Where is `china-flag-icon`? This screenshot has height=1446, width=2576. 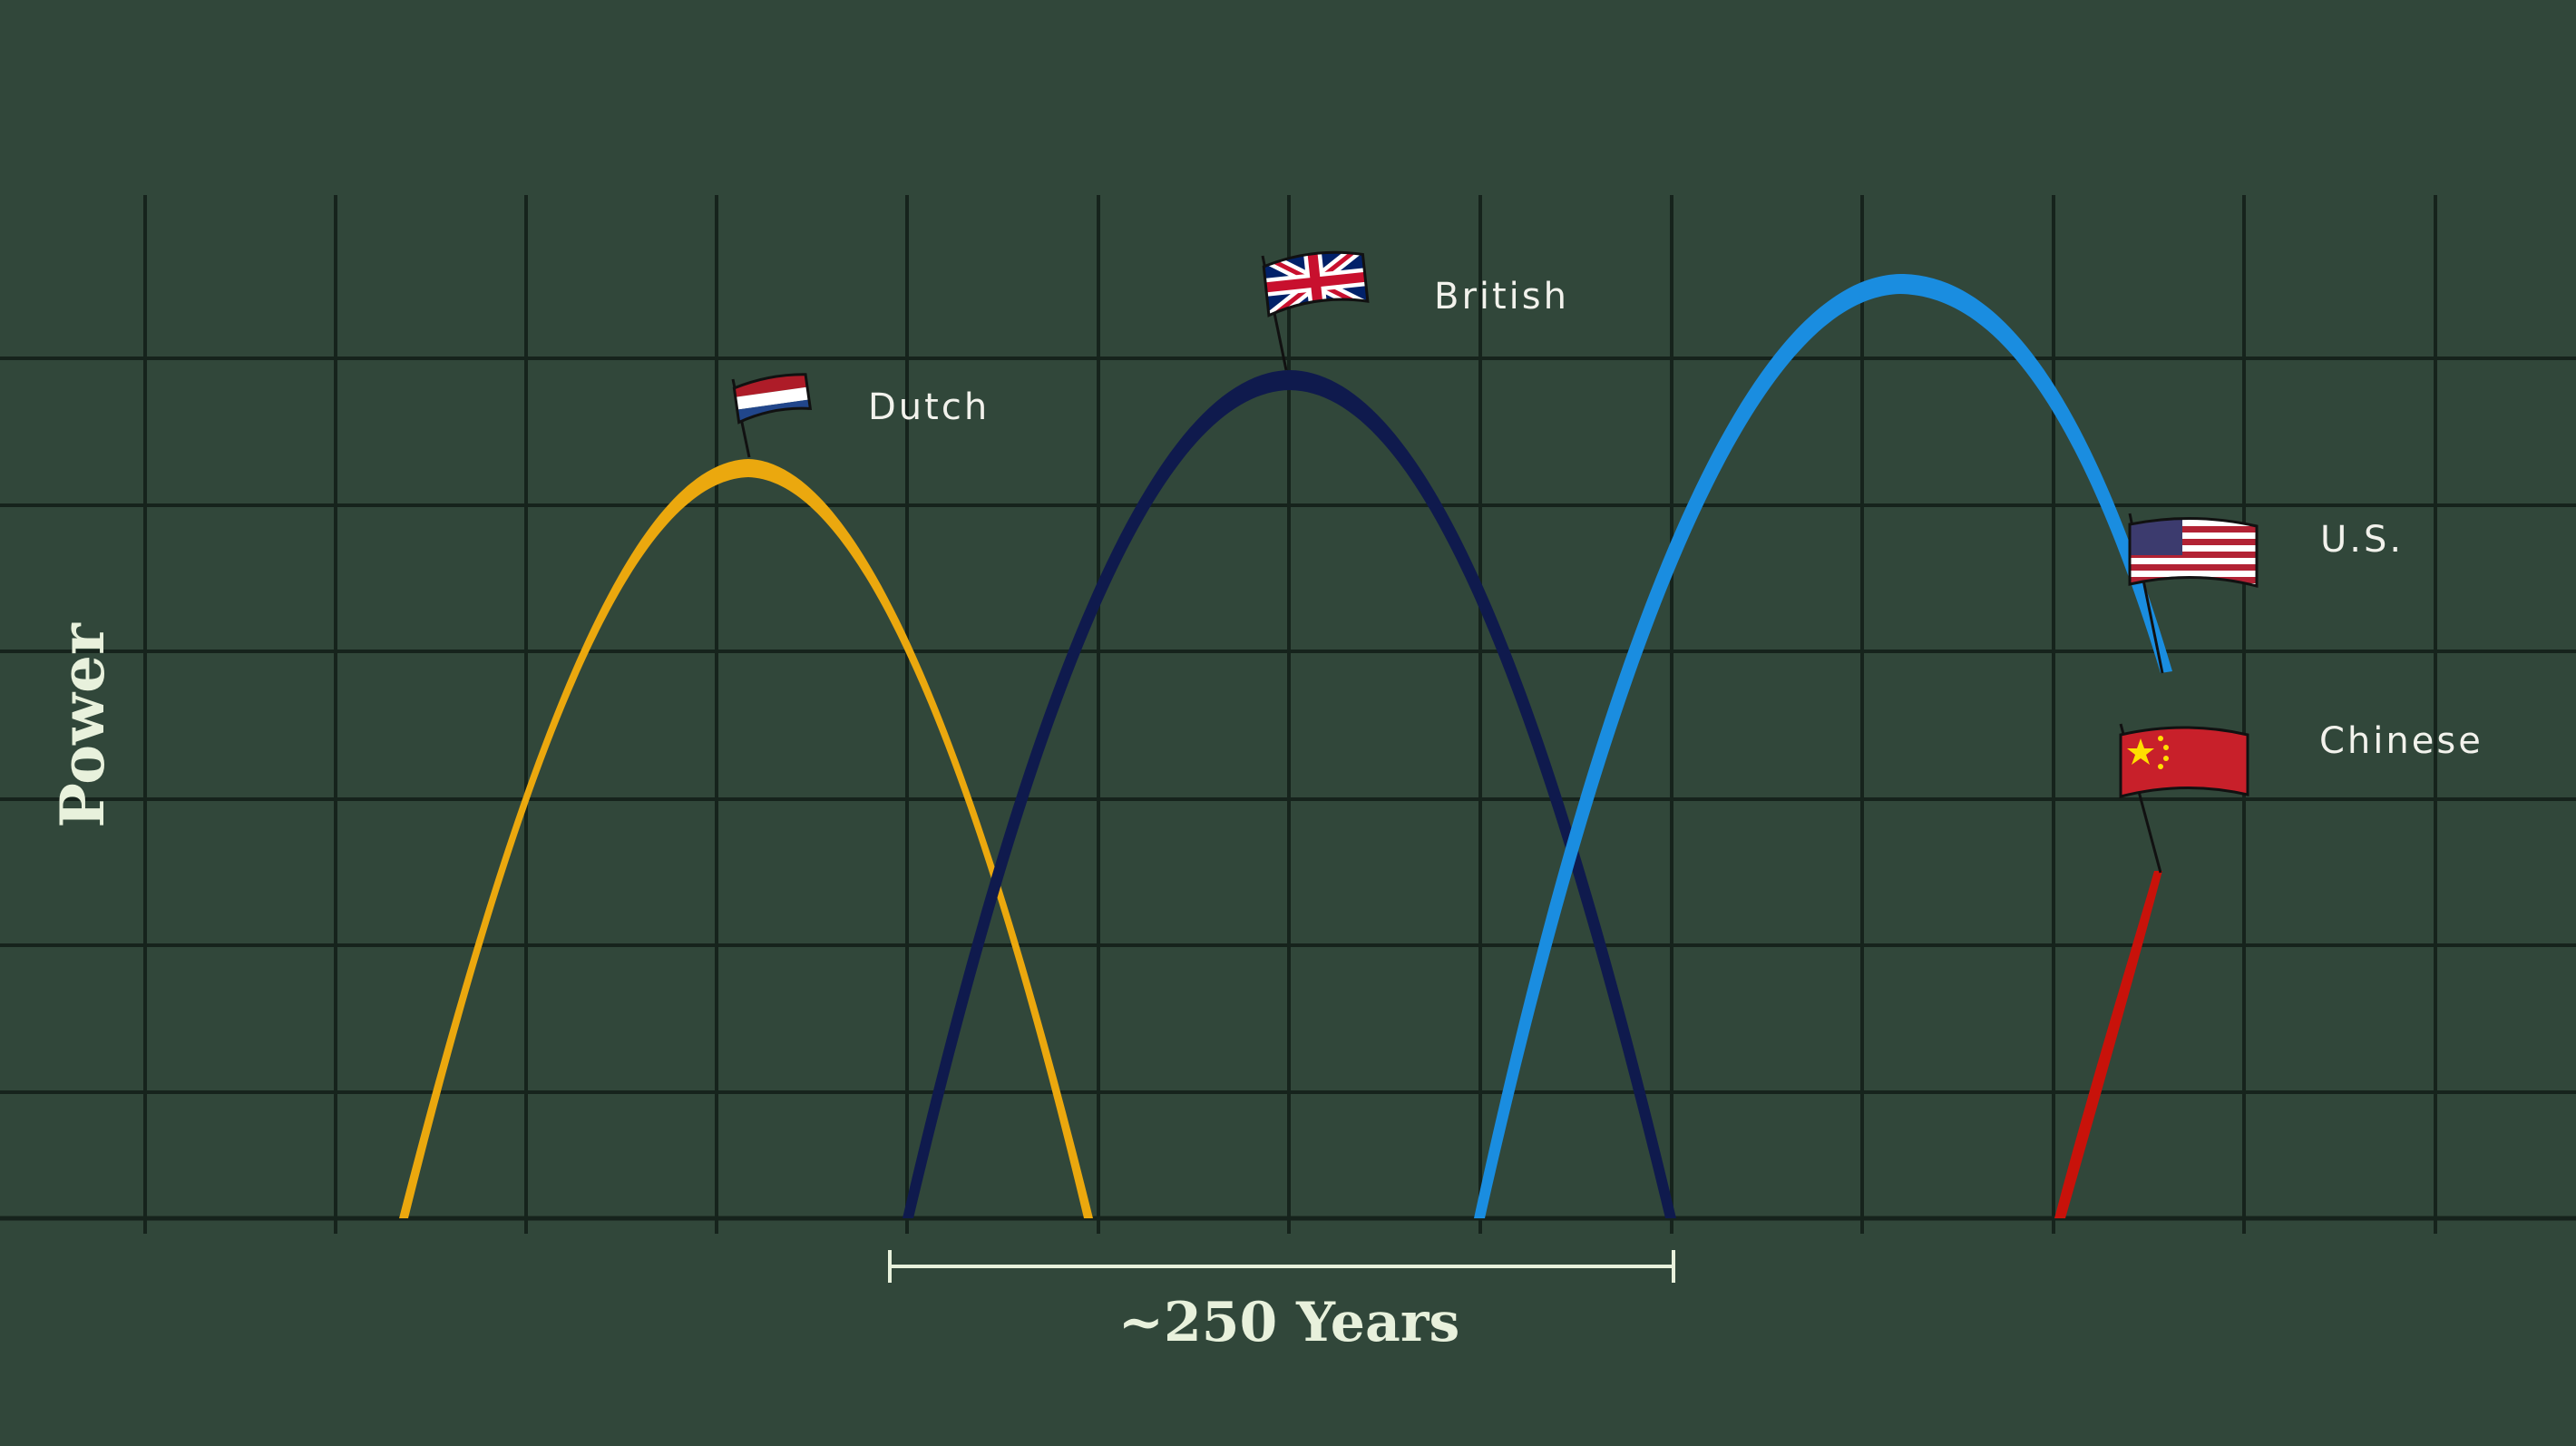 china-flag-icon is located at coordinates (2184, 799).